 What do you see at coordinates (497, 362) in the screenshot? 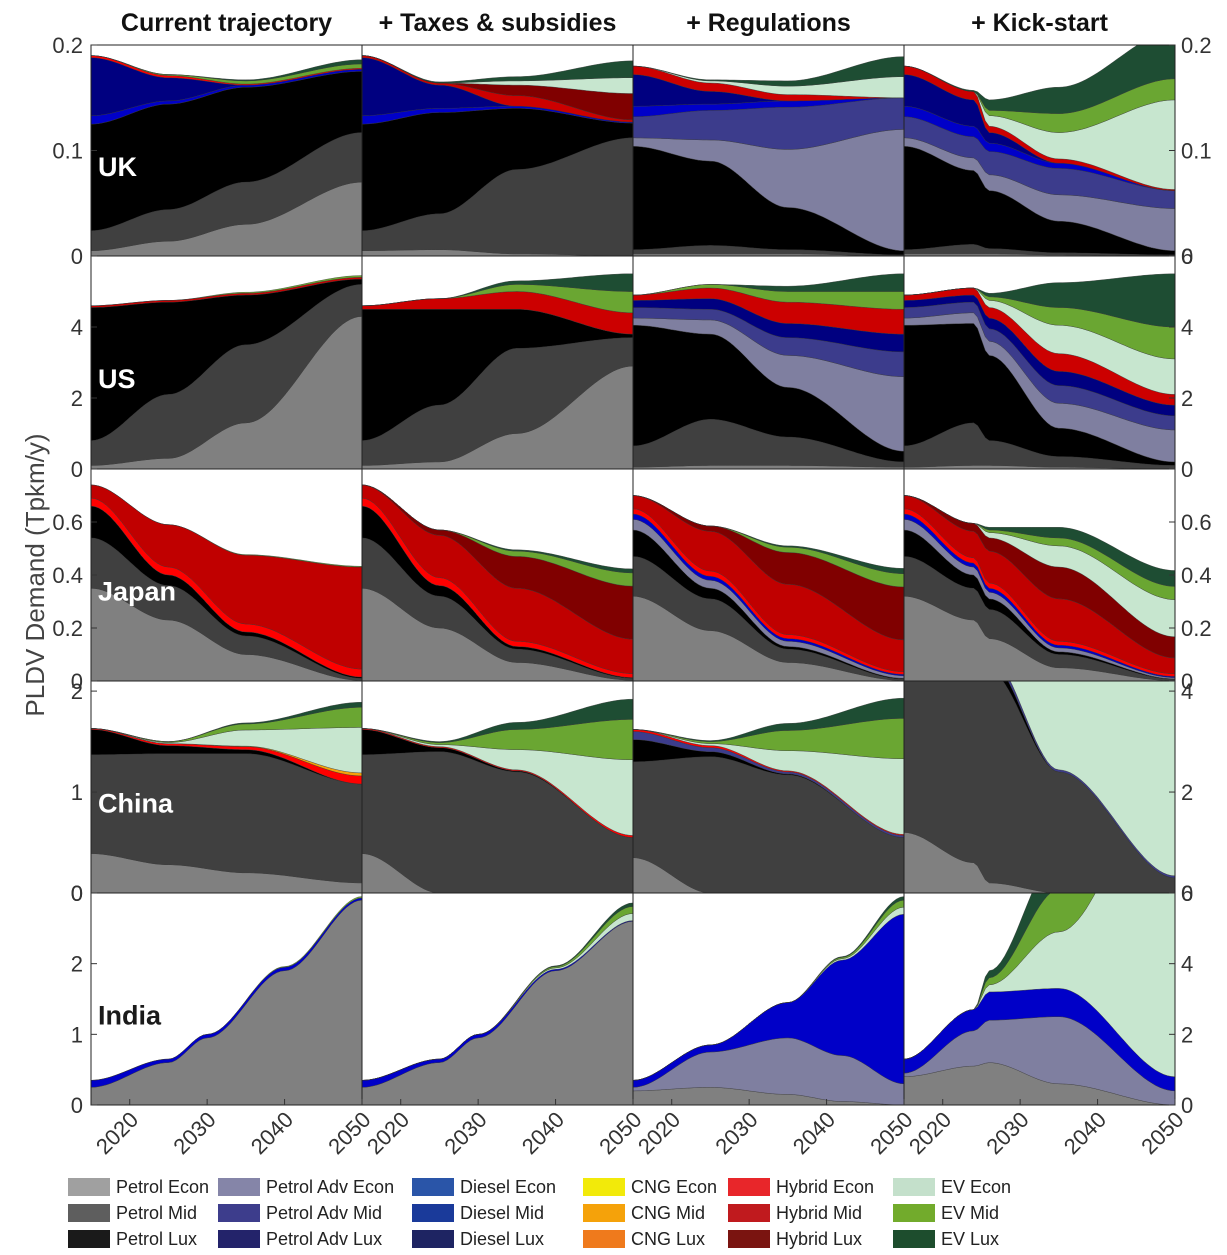
I see `panel-us-taxes-subsidies` at bounding box center [497, 362].